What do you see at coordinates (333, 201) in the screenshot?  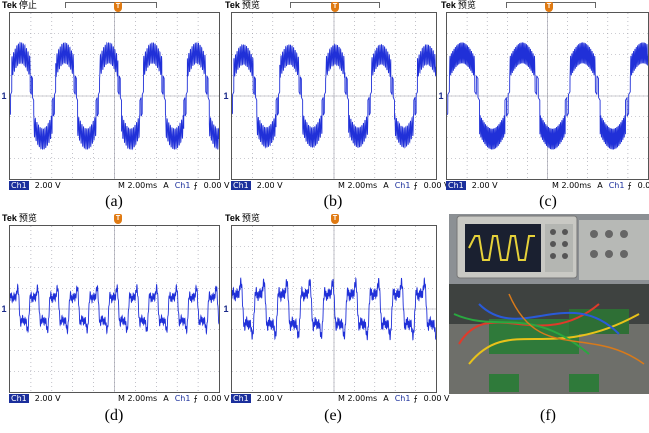 I see `panel-label: (b)` at bounding box center [333, 201].